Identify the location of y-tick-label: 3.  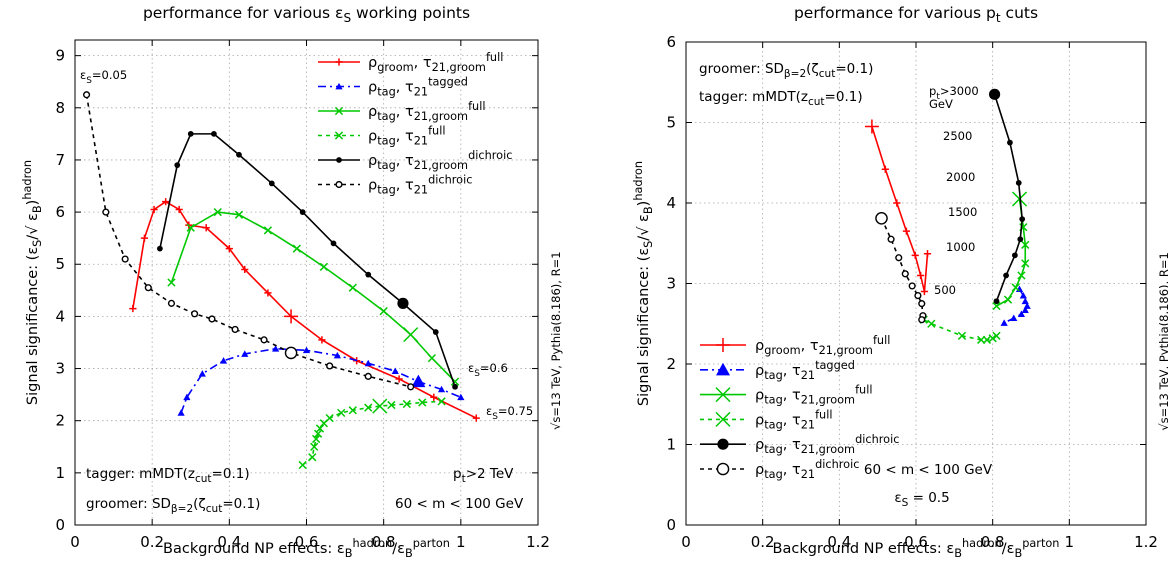
(60, 369).